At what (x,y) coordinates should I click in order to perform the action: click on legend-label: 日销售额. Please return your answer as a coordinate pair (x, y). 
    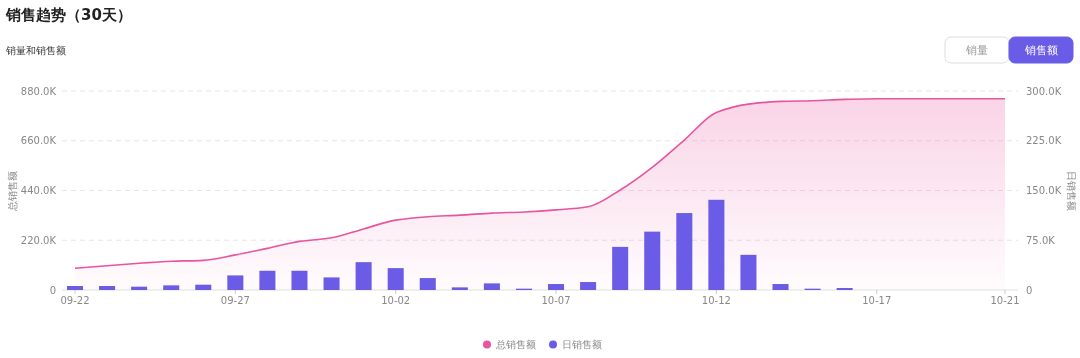
    Looking at the image, I should click on (582, 344).